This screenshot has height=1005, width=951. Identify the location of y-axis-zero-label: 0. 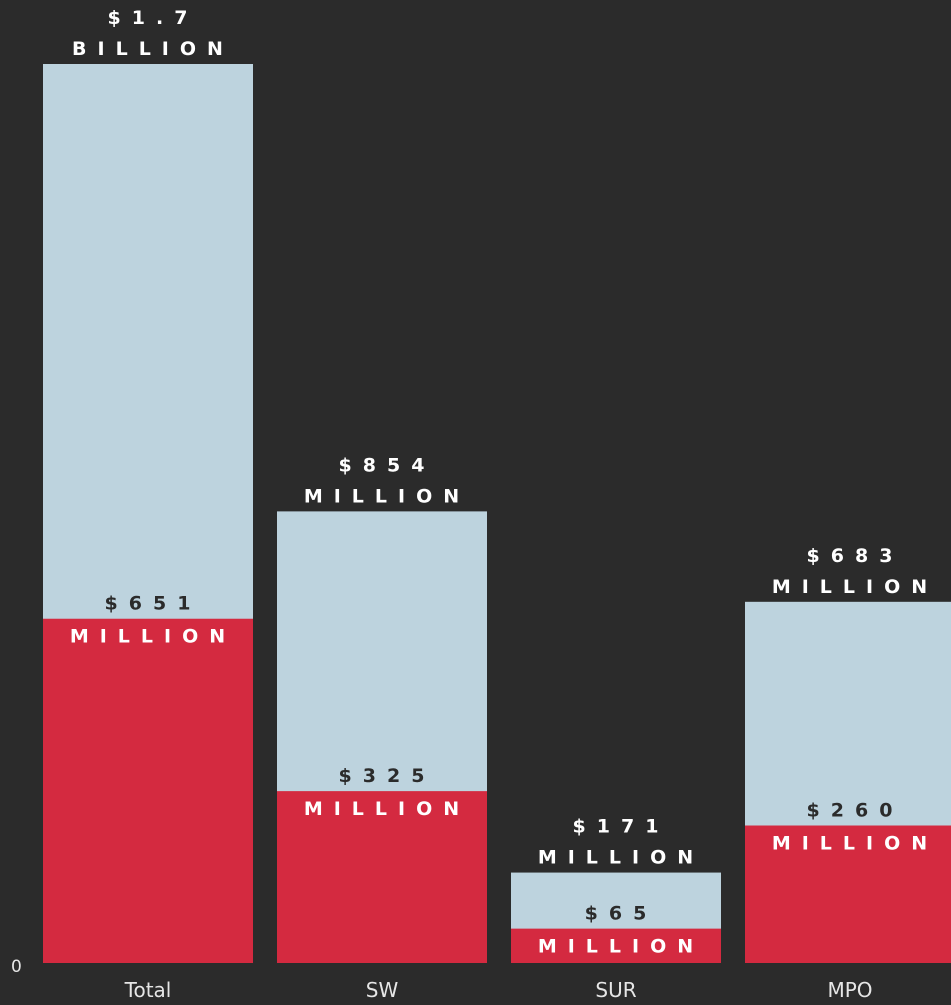
(16, 967).